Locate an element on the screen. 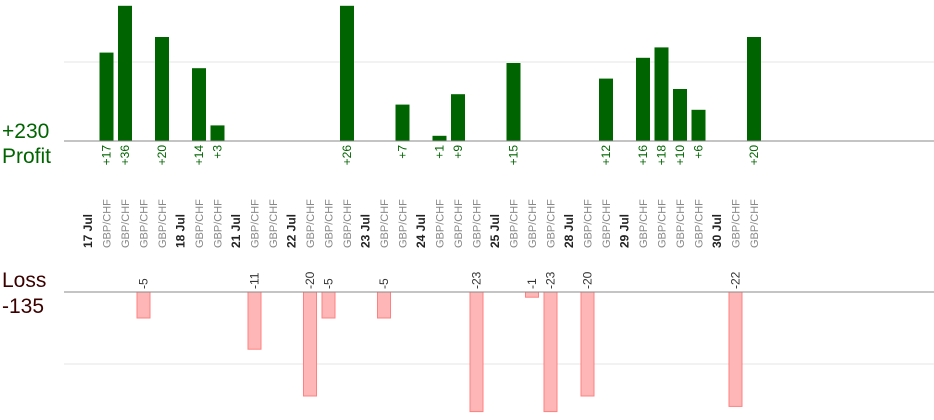  date-label: 30 Jul is located at coordinates (717, 231).